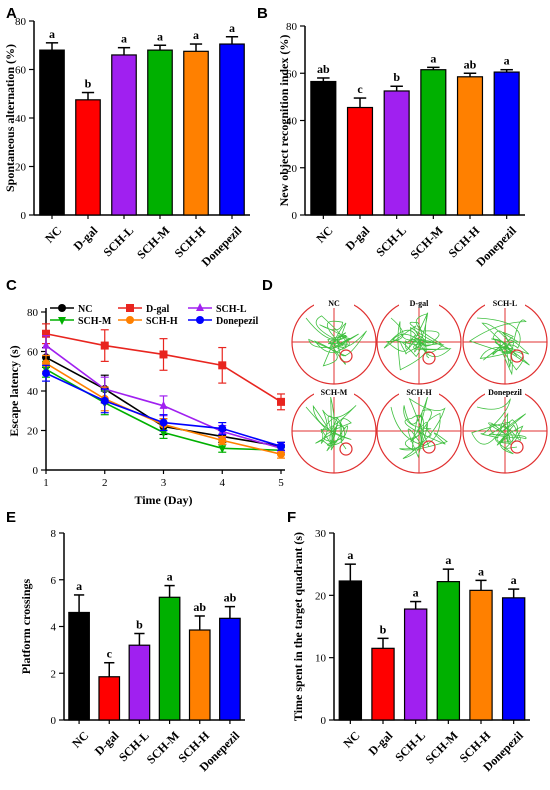 The height and width of the screenshot is (790, 550). I want to click on significance-letter: ab, so click(199, 607).